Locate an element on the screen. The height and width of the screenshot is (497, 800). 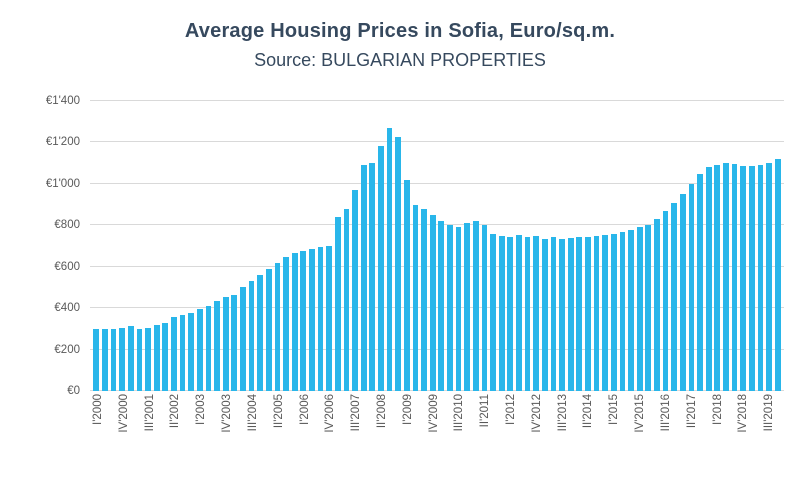
y-axis-label: €200 is located at coordinates (67, 349).